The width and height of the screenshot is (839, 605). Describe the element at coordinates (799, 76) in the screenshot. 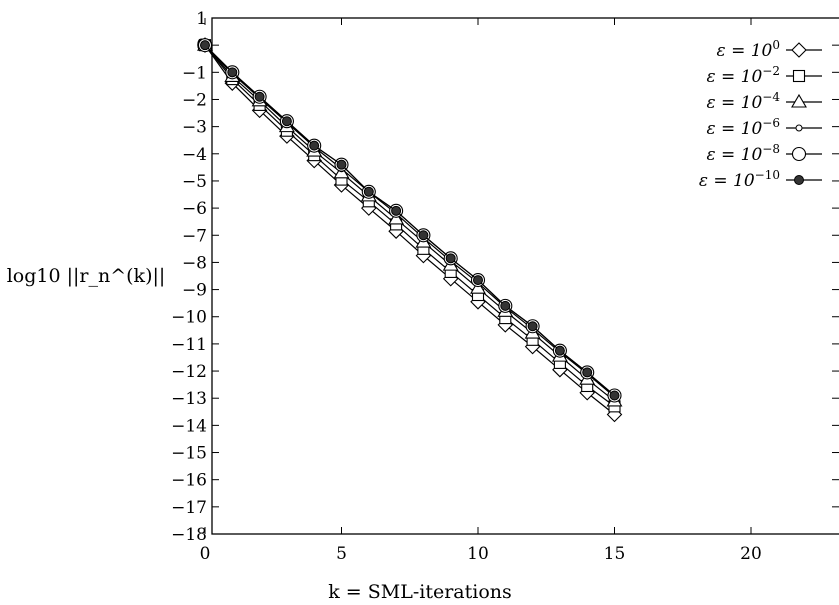

I see `square-marker` at that location.